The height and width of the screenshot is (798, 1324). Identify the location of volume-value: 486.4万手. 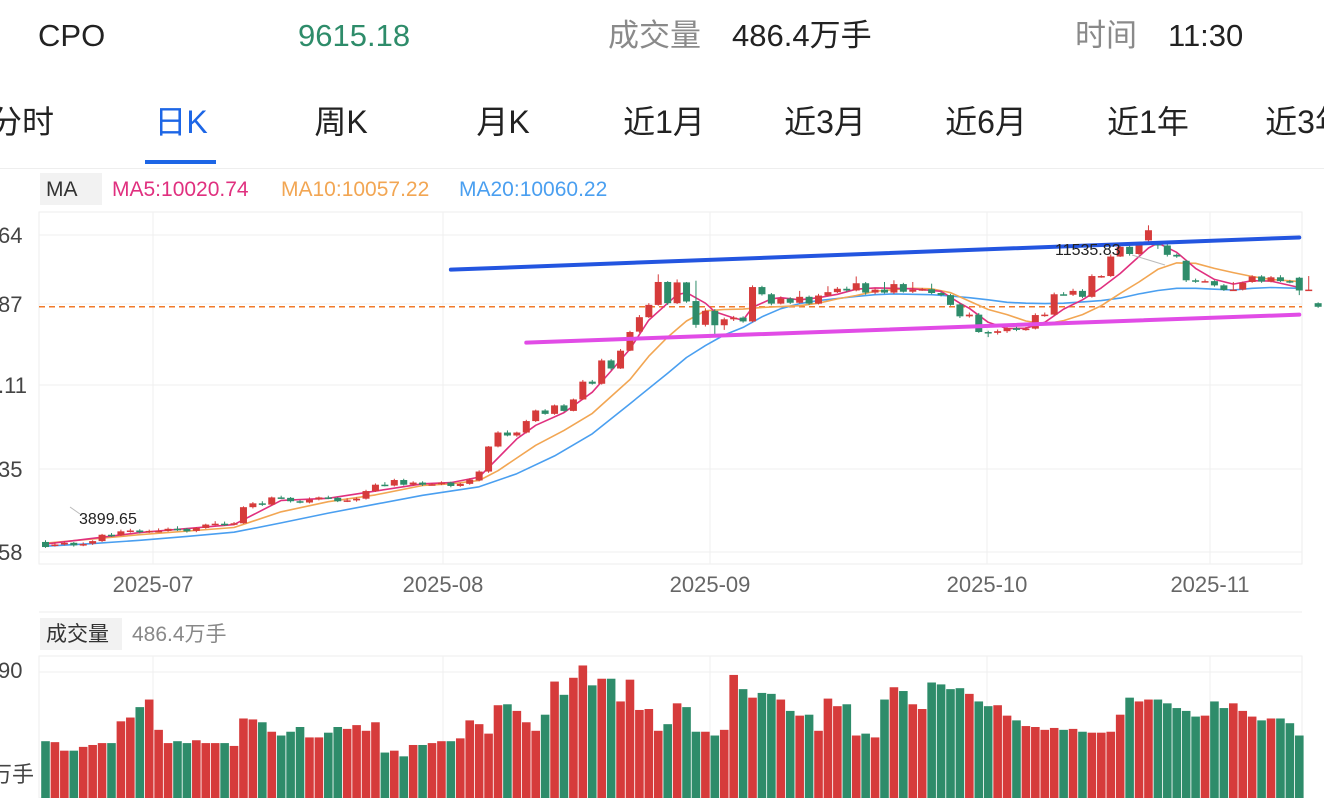
(802, 35).